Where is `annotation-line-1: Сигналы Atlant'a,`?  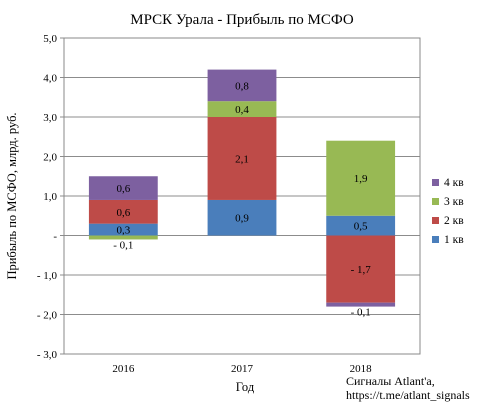
annotation-line-1: Сигналы Atlant'a, is located at coordinates (390, 381).